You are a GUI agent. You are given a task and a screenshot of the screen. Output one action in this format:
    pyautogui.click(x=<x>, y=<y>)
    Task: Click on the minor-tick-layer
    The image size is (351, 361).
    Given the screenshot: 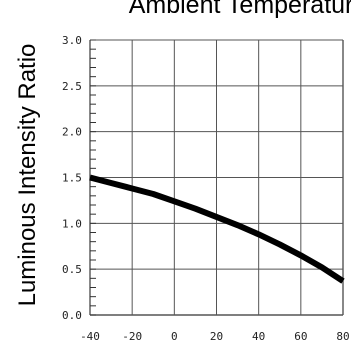 What is the action you would take?
    pyautogui.click(x=93, y=177)
    